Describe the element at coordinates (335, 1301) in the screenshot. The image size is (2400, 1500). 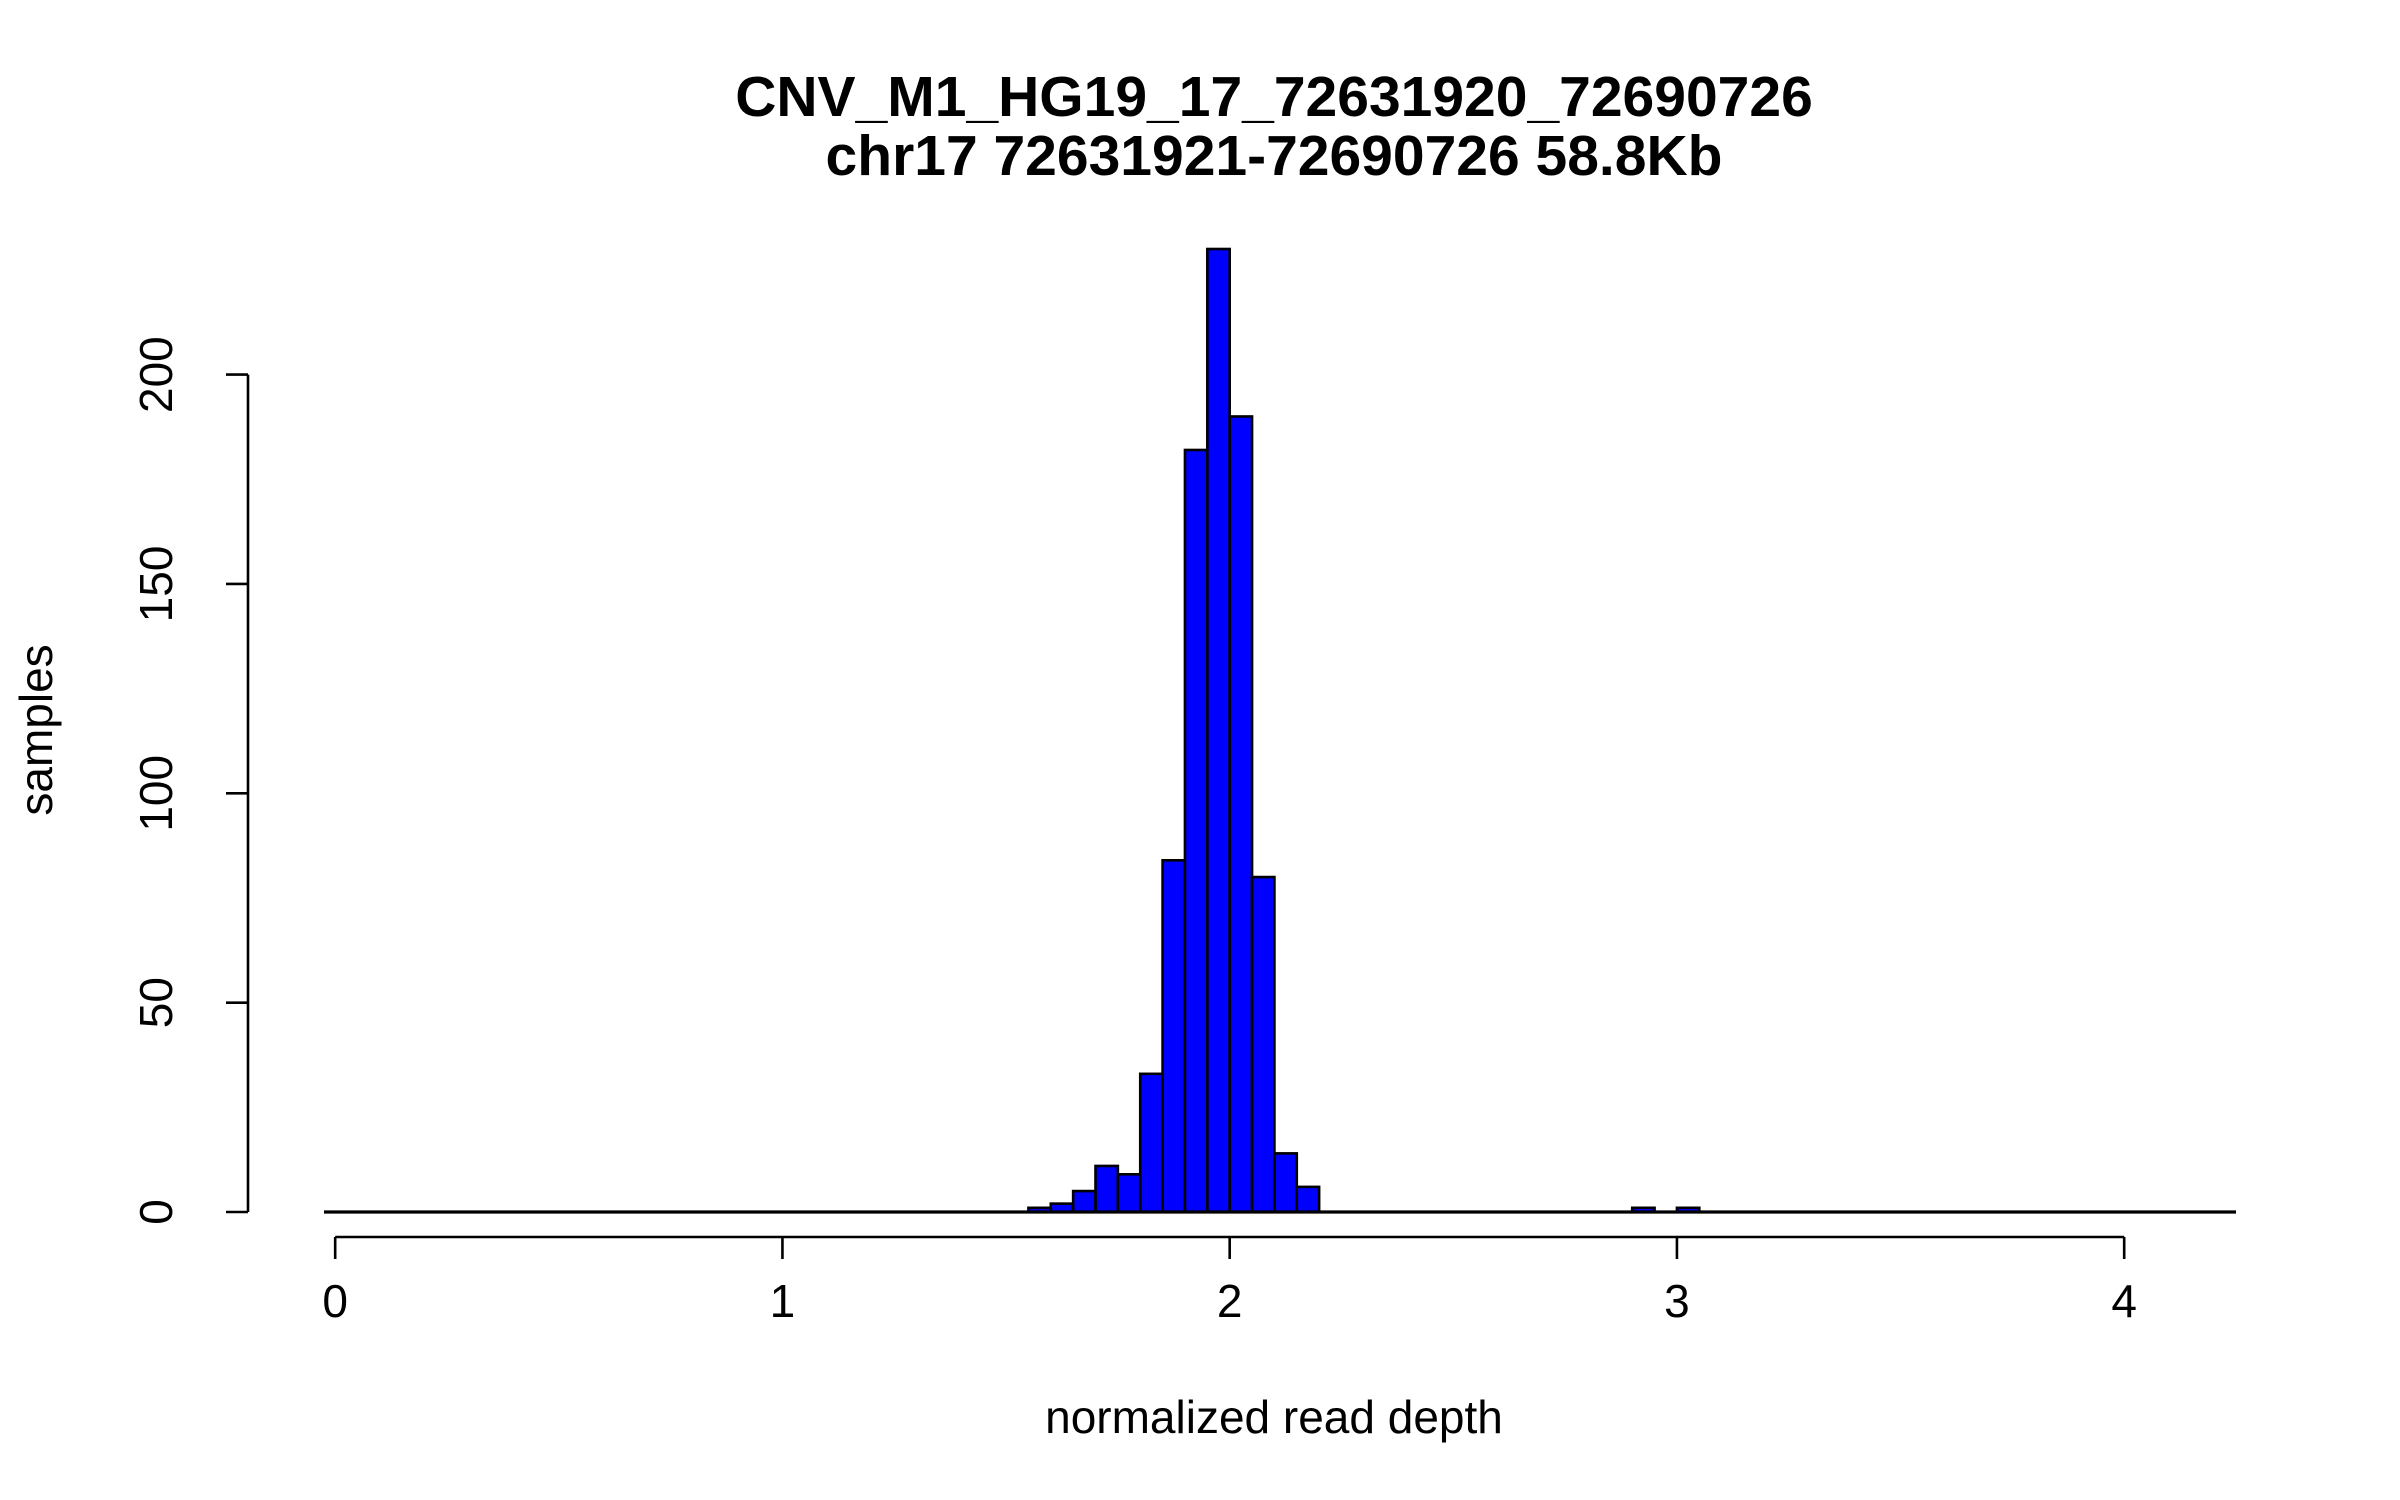
I see `x-tick-label: 0` at that location.